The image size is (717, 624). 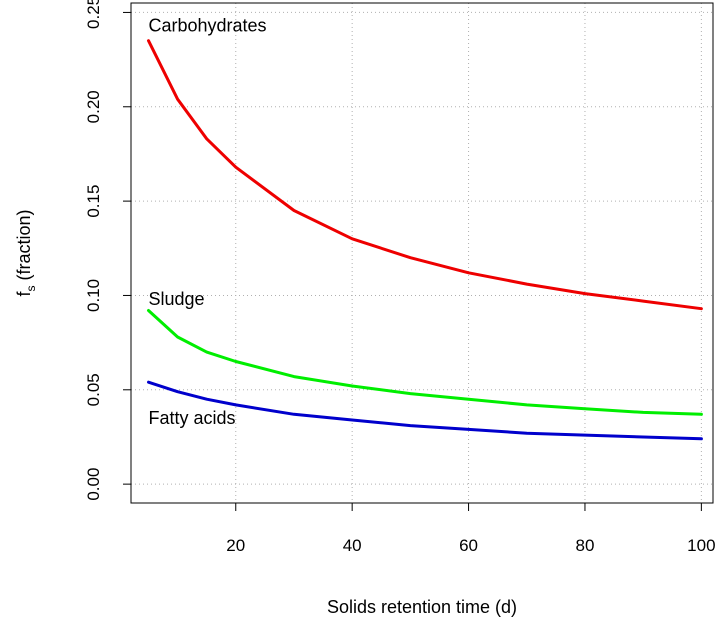 What do you see at coordinates (584, 545) in the screenshot?
I see `x-tick-label: 80` at bounding box center [584, 545].